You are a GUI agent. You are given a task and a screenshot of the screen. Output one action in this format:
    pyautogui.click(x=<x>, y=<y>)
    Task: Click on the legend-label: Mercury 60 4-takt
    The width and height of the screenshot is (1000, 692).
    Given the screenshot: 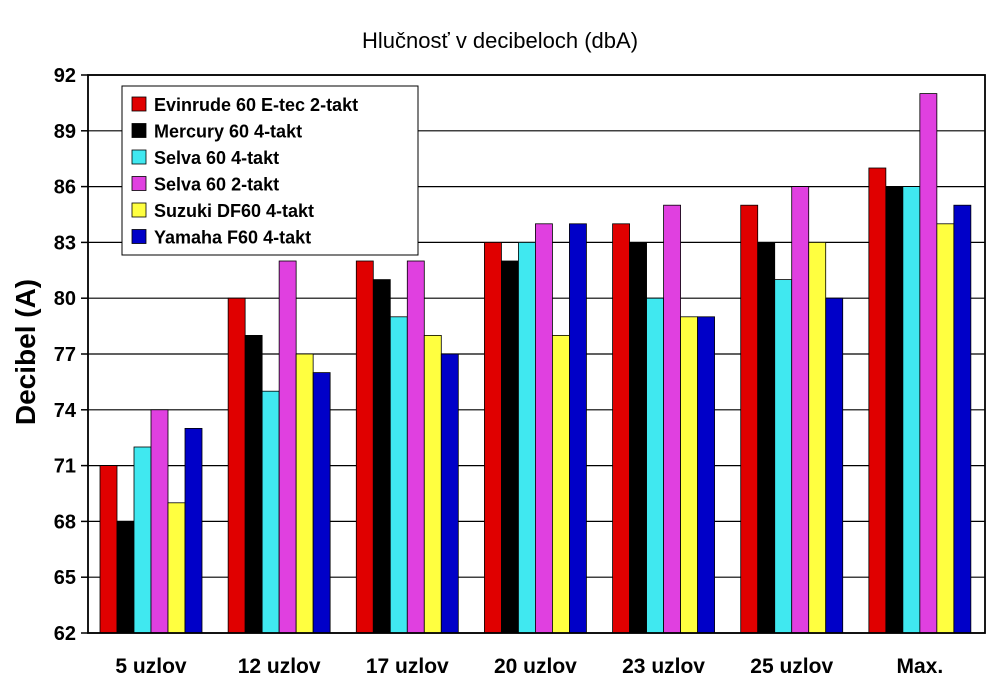 What is the action you would take?
    pyautogui.click(x=228, y=132)
    